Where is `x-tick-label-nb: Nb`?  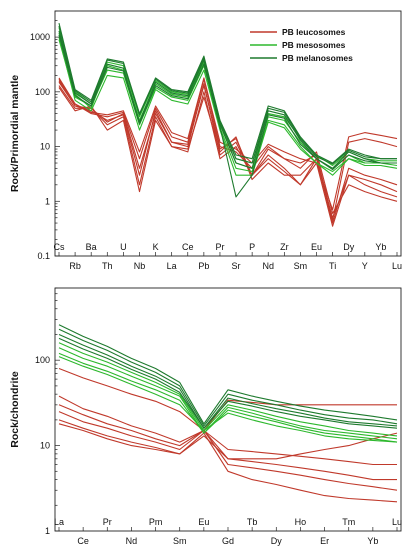 x-tick-label-nb: Nb is located at coordinates (140, 266).